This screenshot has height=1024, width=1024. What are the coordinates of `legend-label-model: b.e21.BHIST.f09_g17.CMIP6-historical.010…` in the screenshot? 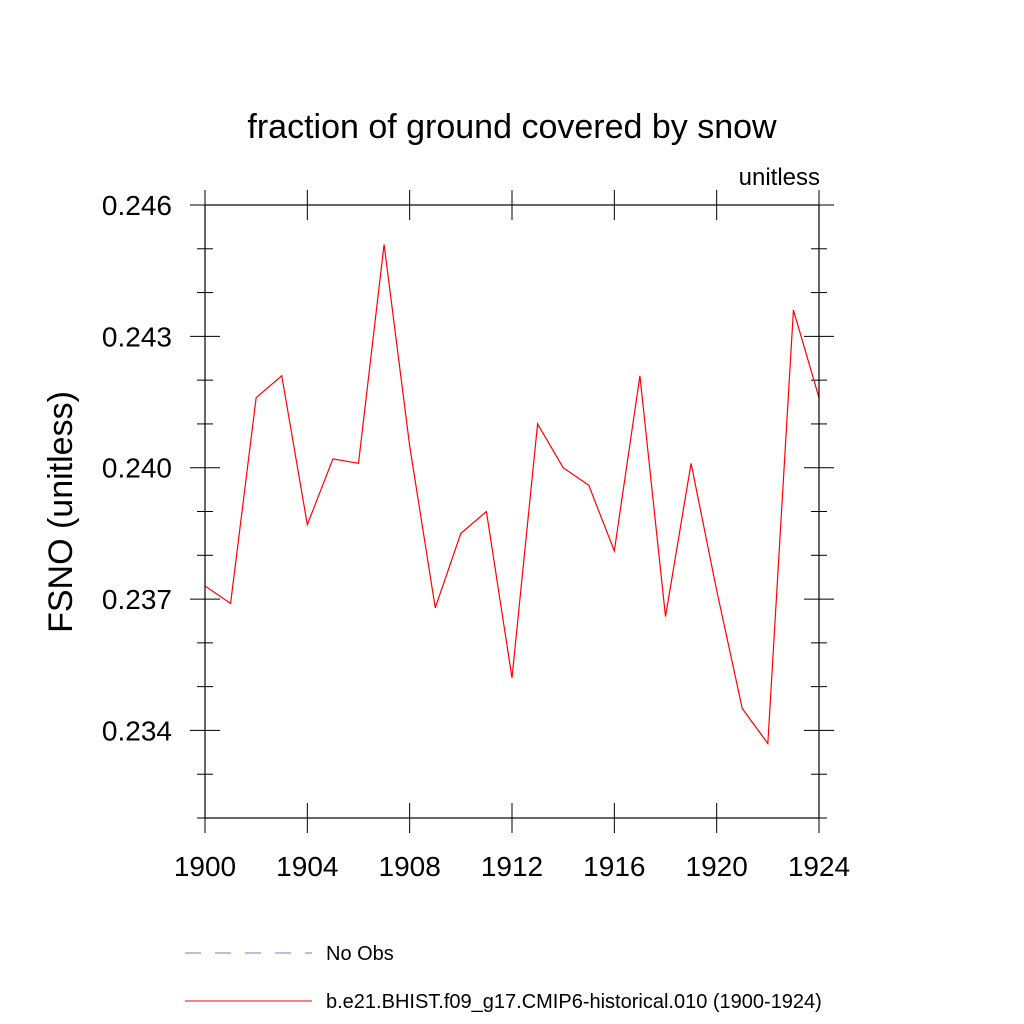 It's located at (574, 1002).